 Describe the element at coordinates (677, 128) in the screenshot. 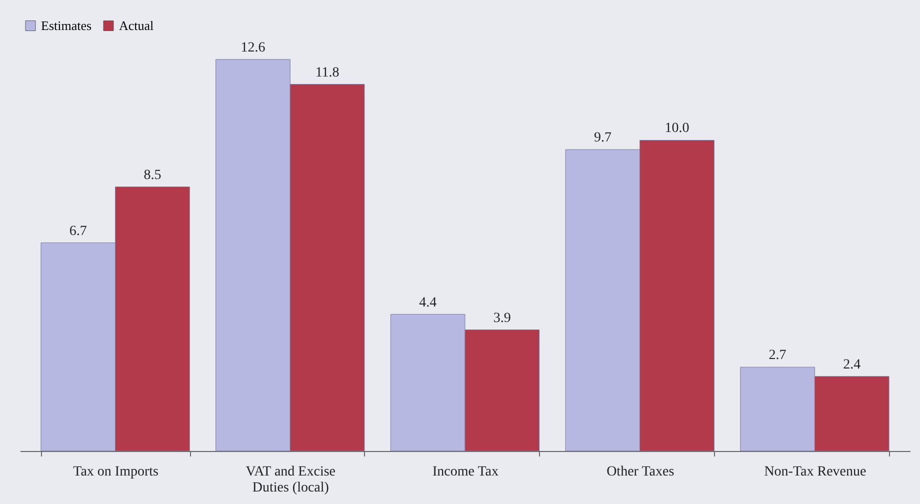

I see `data-label: 10.0` at that location.